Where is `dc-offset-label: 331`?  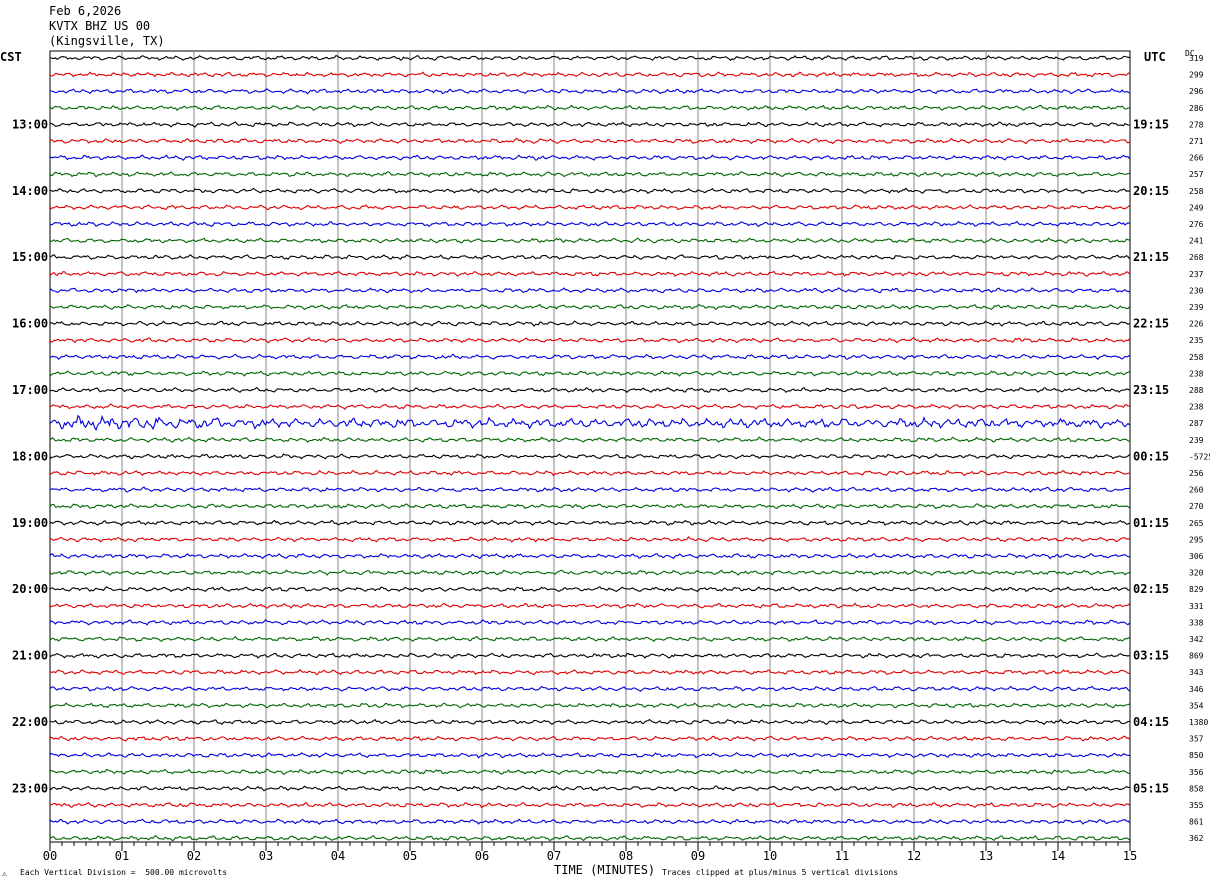
dc-offset-label: 331 is located at coordinates (1196, 606).